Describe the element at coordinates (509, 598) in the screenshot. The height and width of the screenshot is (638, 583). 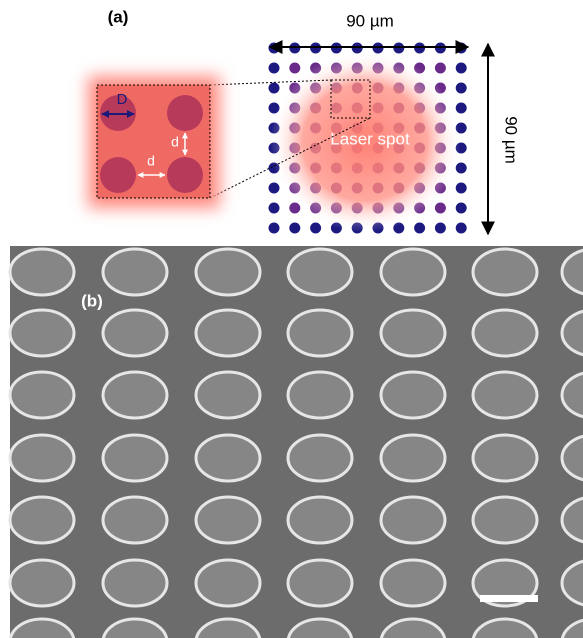
I see `scale-bar` at that location.